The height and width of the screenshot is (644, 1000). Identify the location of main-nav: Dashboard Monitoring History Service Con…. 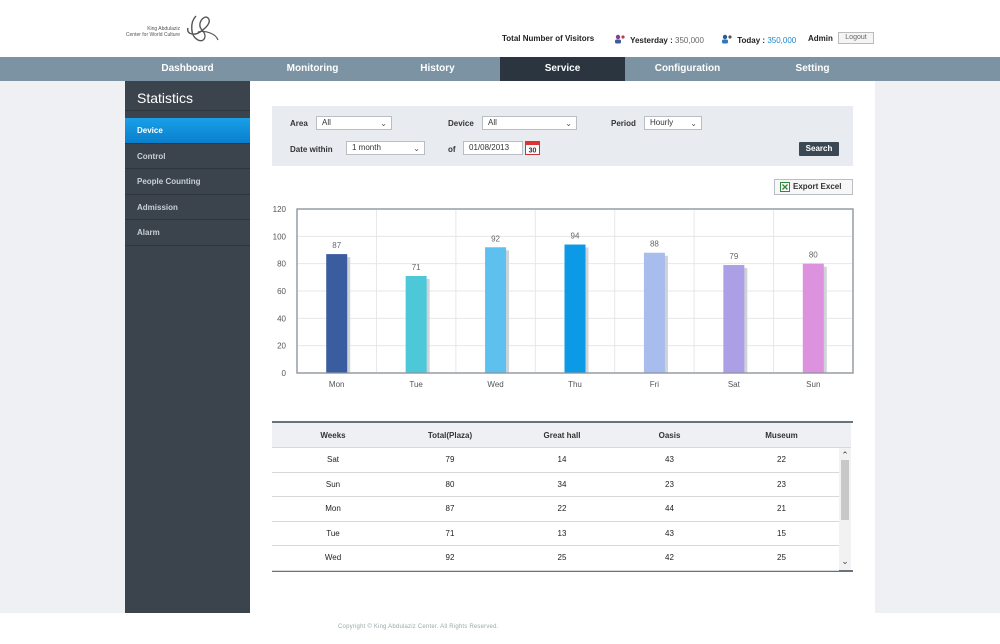
(500, 69).